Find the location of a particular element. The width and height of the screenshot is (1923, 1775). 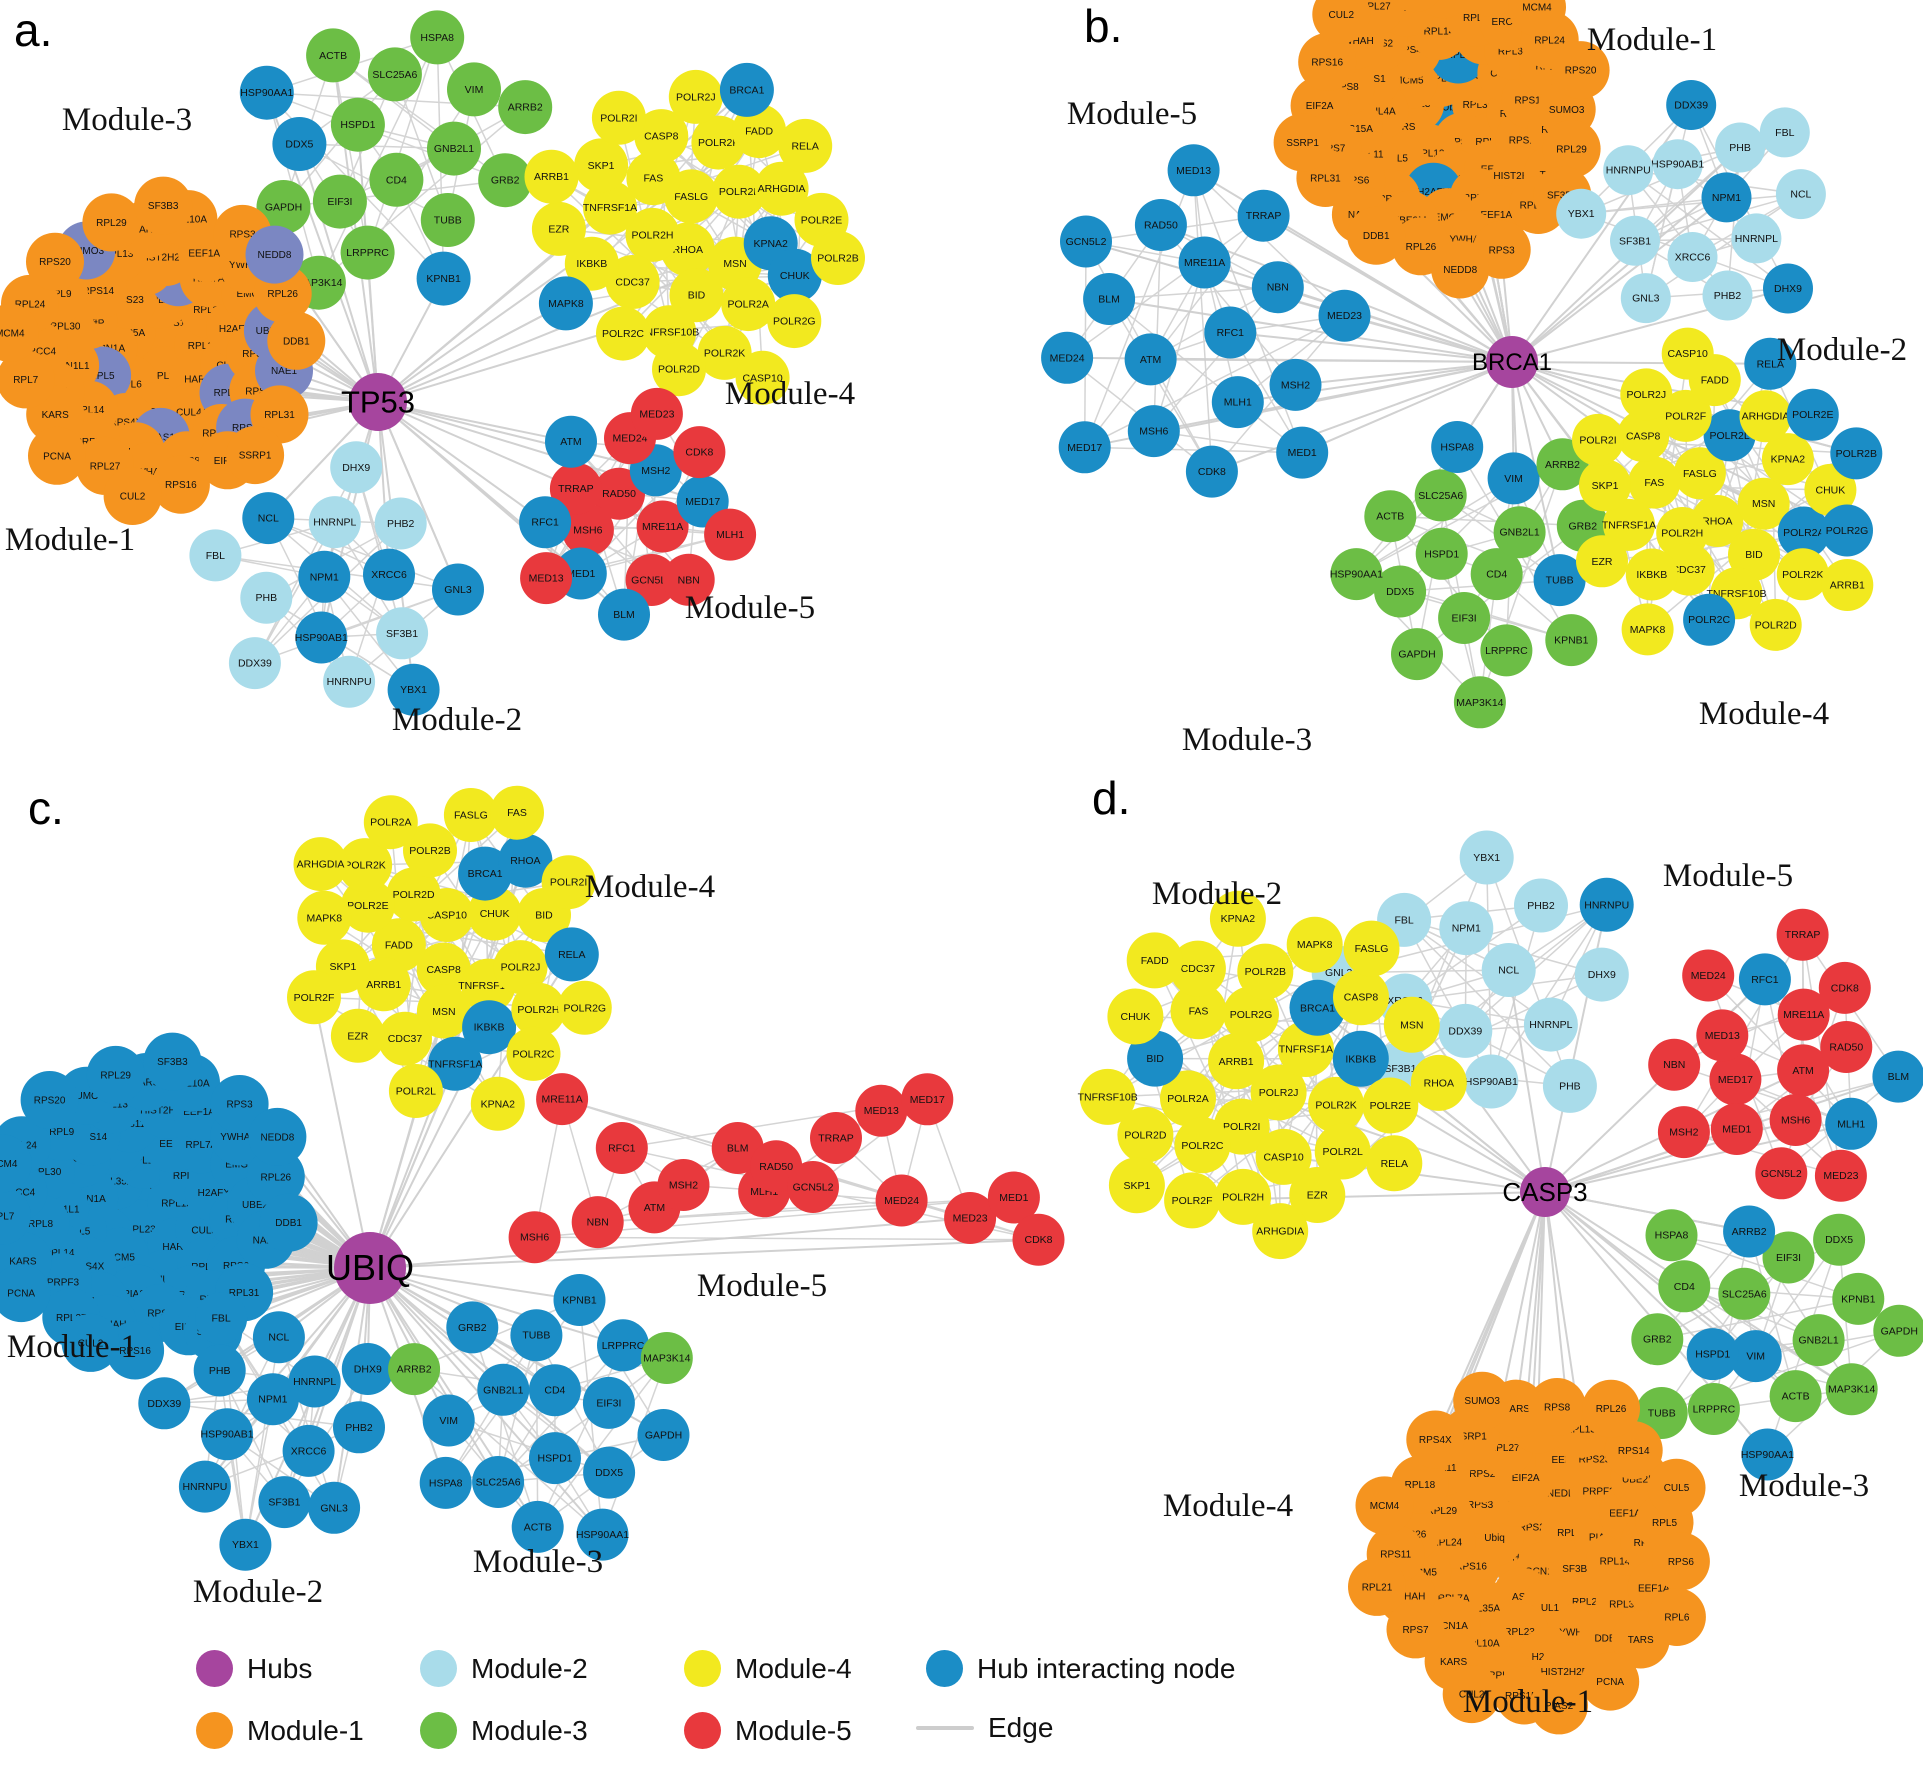

module-label: Module-4 is located at coordinates (790, 394).